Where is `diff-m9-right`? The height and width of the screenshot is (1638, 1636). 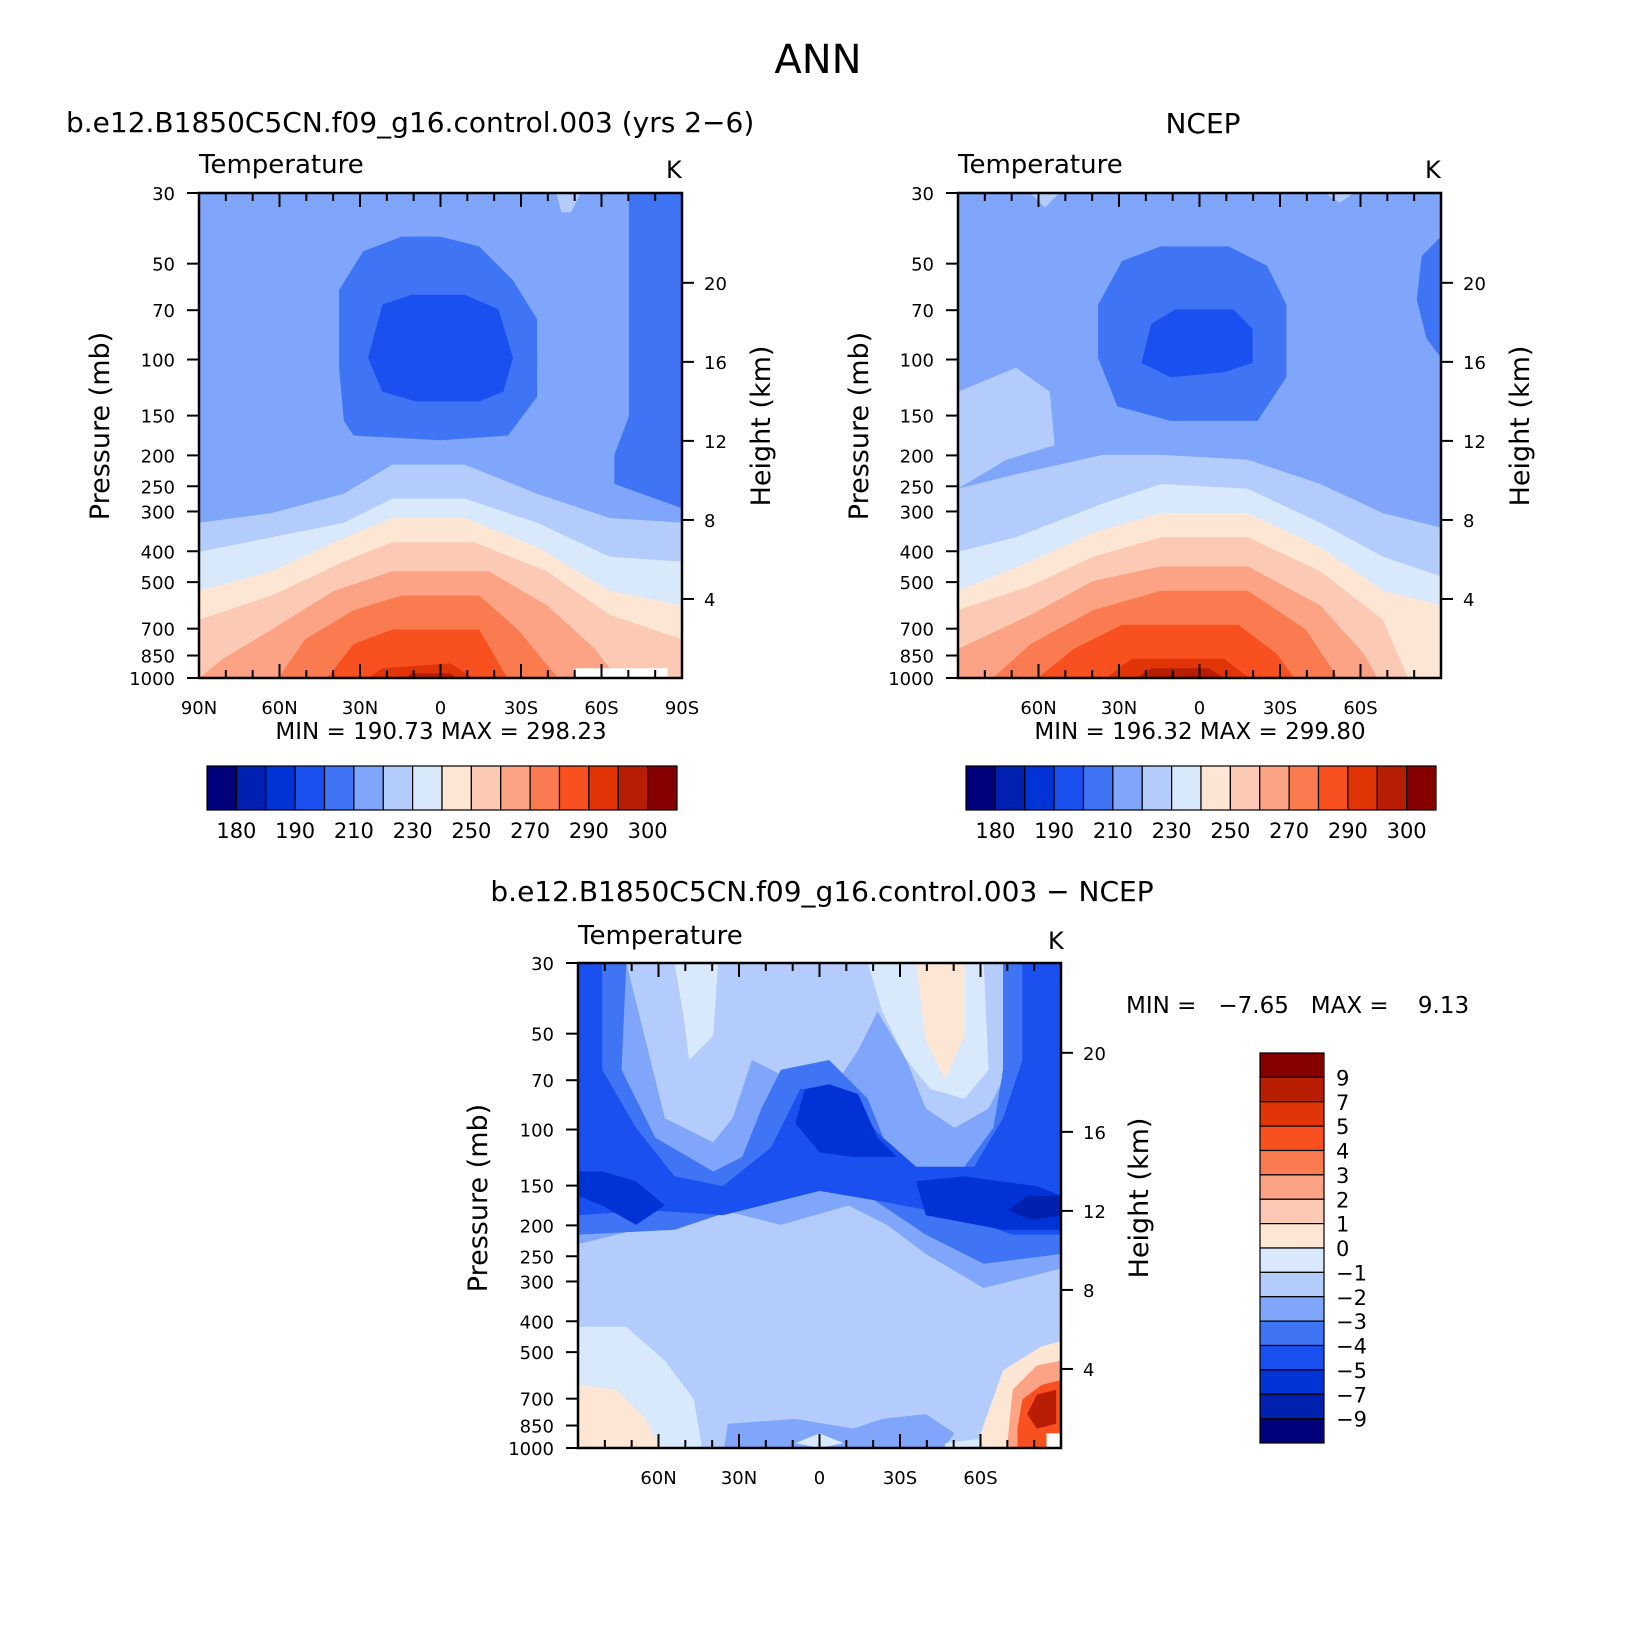
diff-m9-right is located at coordinates (1034, 1208).